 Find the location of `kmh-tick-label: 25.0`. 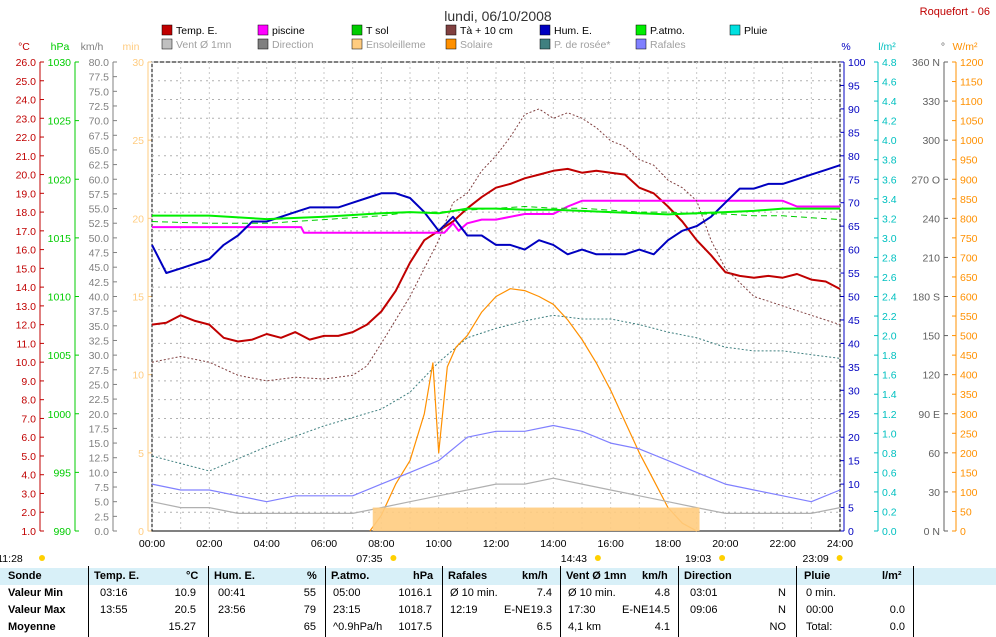

kmh-tick-label: 25.0 is located at coordinates (99, 385).